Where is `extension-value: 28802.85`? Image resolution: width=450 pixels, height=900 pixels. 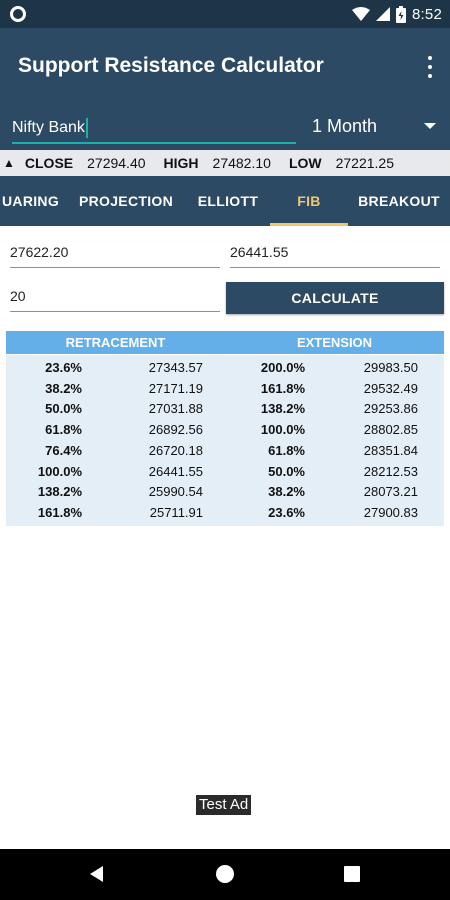 extension-value: 28802.85 is located at coordinates (390, 430).